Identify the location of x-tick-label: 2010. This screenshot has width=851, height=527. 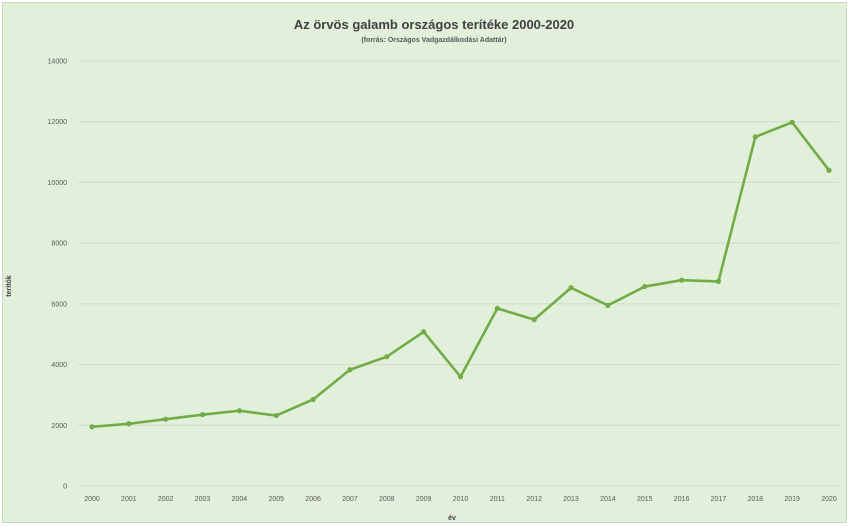
(461, 499).